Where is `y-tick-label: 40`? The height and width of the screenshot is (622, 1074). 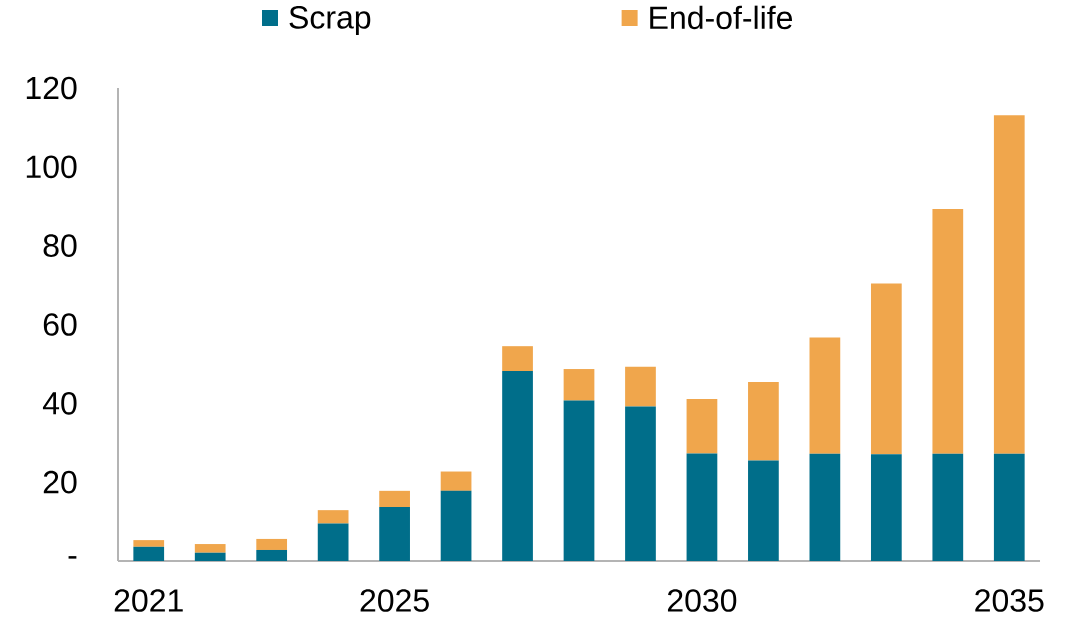
y-tick-label: 40 is located at coordinates (59, 403).